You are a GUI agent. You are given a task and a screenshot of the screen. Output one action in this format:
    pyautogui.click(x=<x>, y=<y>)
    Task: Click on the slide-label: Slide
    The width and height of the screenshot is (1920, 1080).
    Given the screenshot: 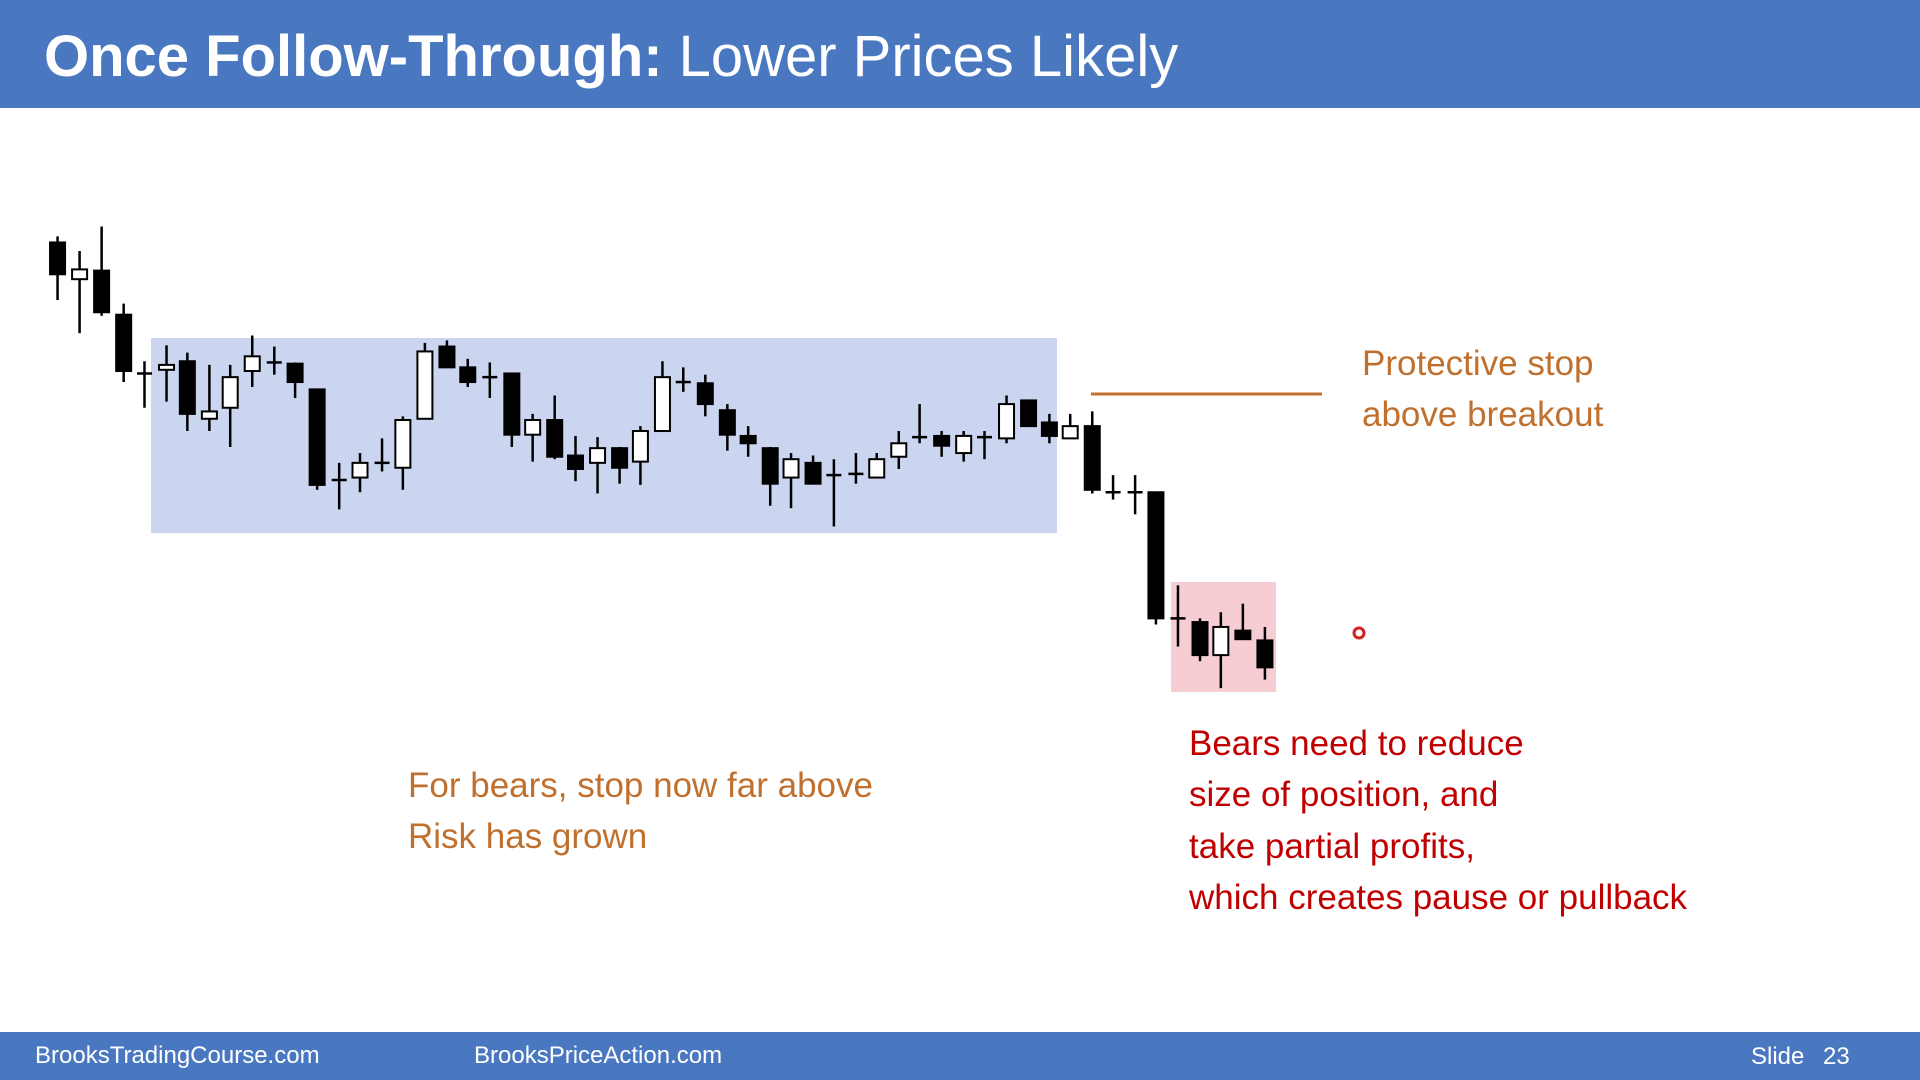 What is the action you would take?
    pyautogui.click(x=1777, y=1056)
    